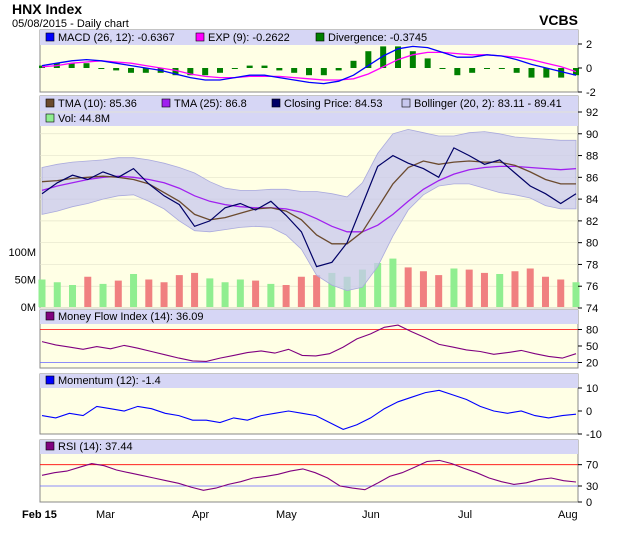 Image resolution: width=620 pixels, height=535 pixels. I want to click on tma25-legend-item-label: TMA (25): 86.8, so click(210, 104).